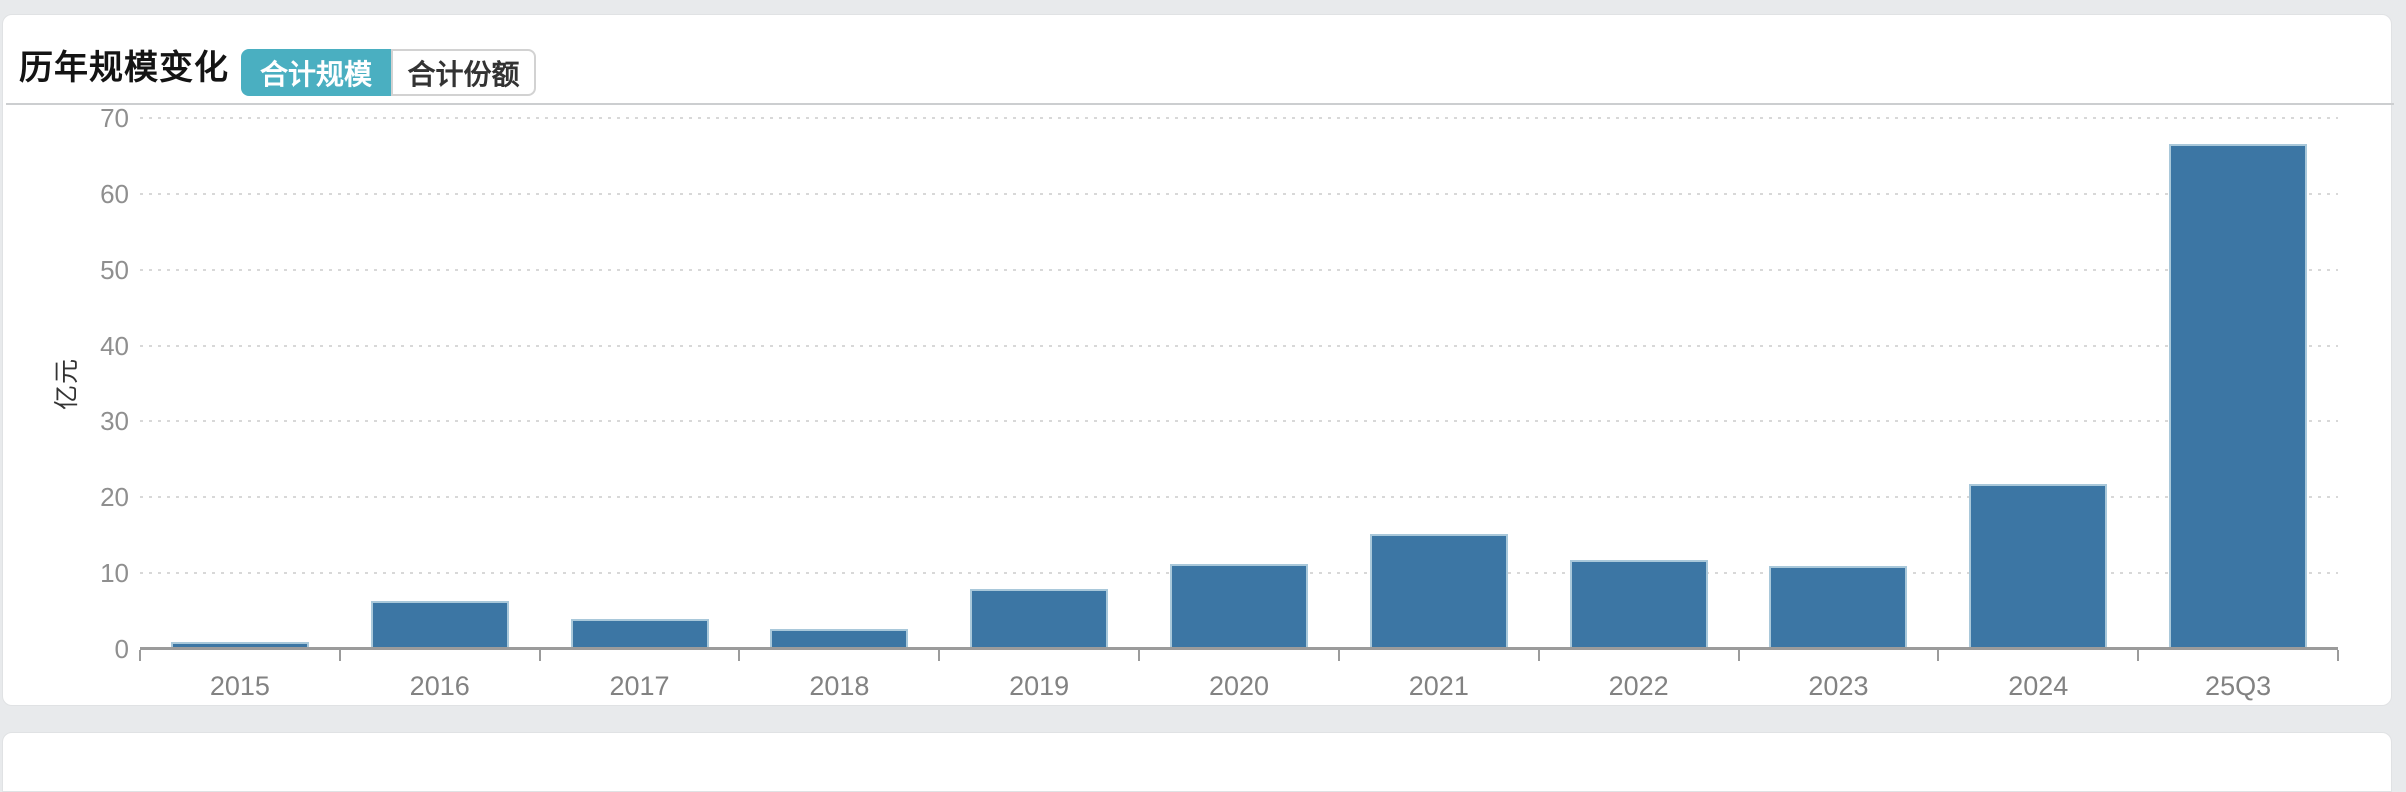  Describe the element at coordinates (439, 686) in the screenshot. I see `x-tick-label: 2016` at that location.